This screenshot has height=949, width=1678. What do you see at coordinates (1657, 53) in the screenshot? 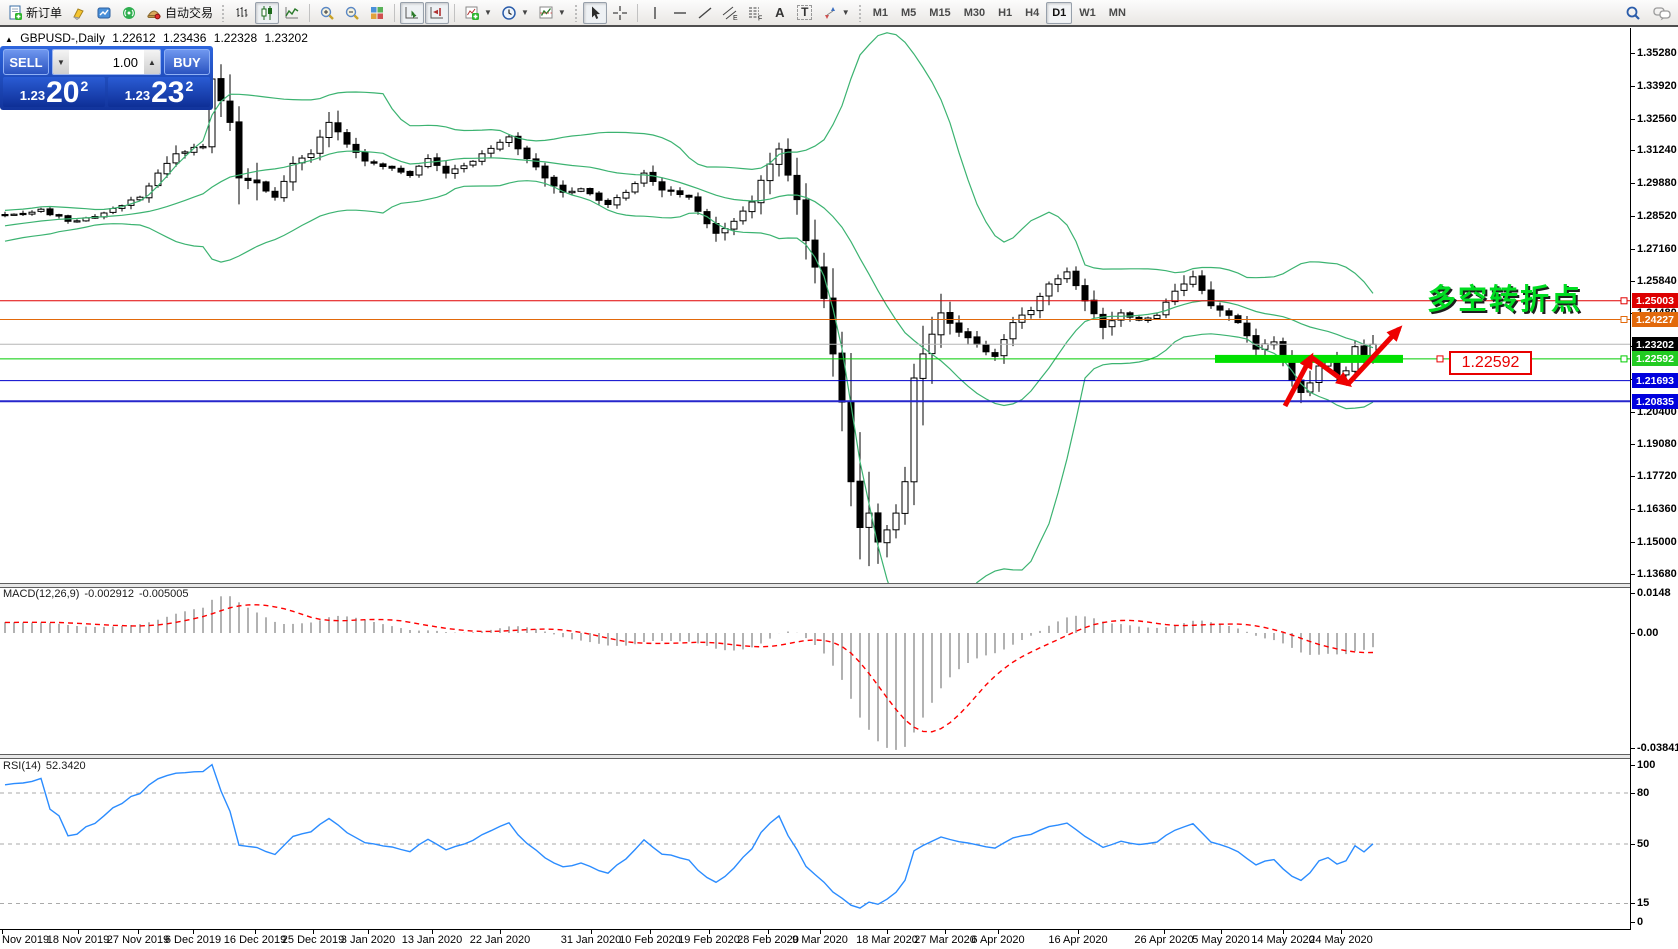
I see `price-axis-label: 1.35280` at bounding box center [1657, 53].